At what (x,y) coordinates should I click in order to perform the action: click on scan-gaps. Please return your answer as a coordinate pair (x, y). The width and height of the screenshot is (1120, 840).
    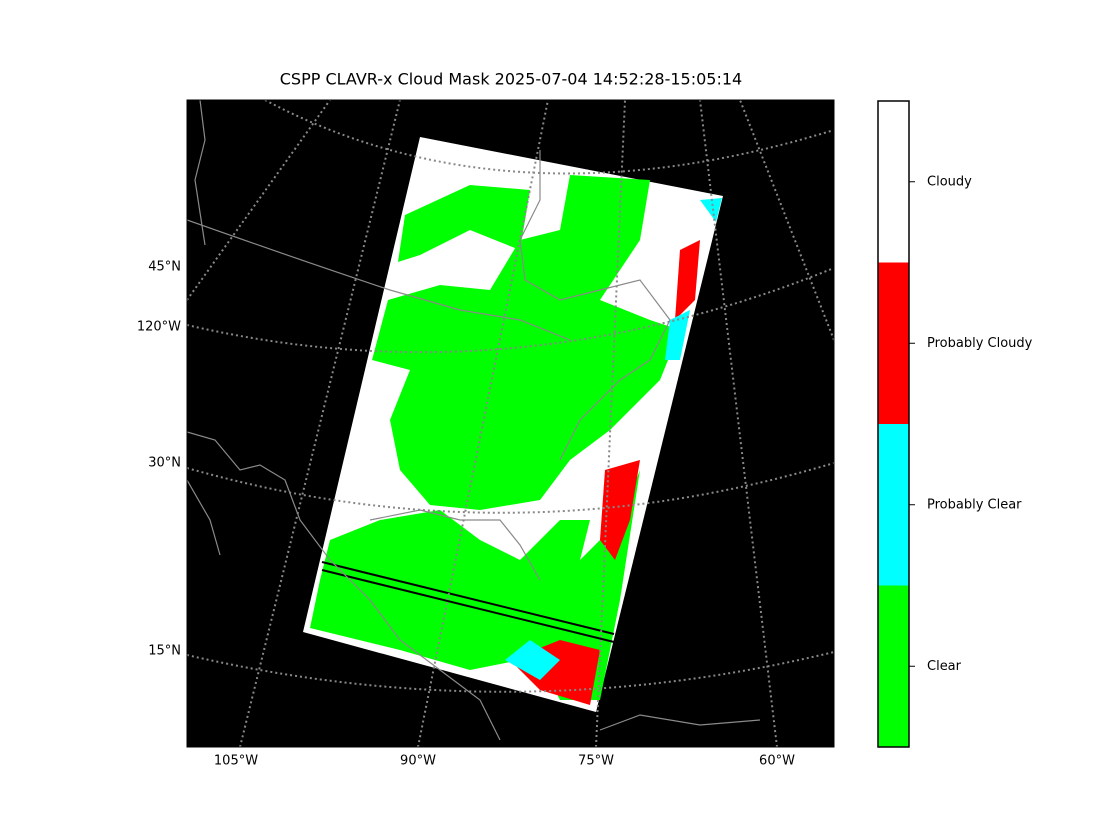
    Looking at the image, I should click on (468, 602).